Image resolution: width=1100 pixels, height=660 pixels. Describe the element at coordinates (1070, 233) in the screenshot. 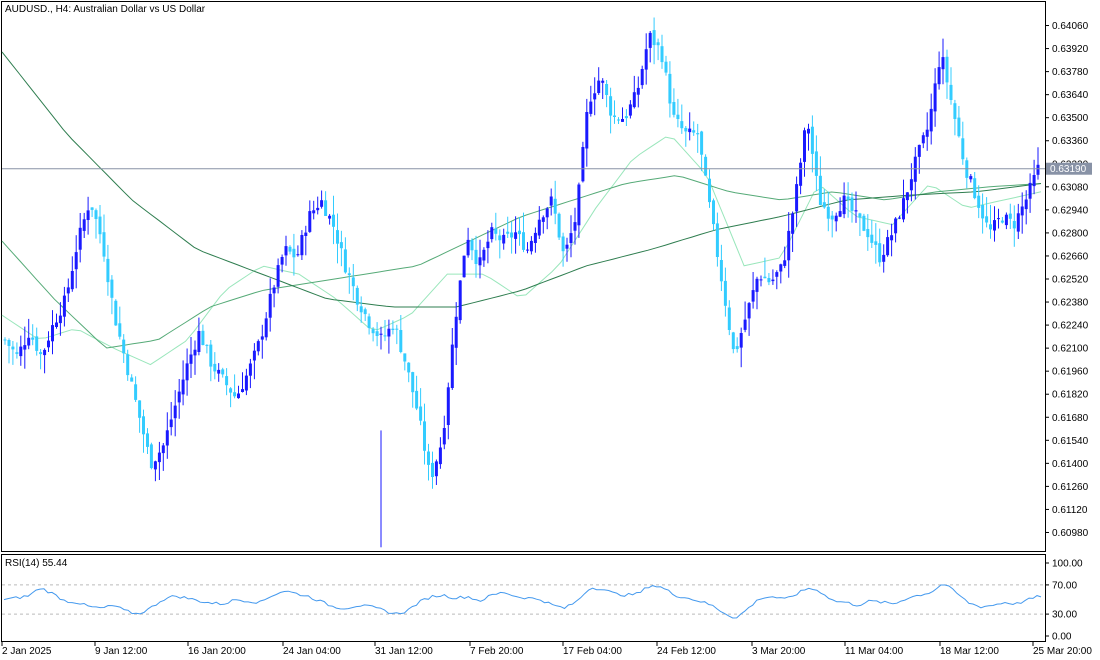

I see `price-tick-label: 0.62800` at that location.